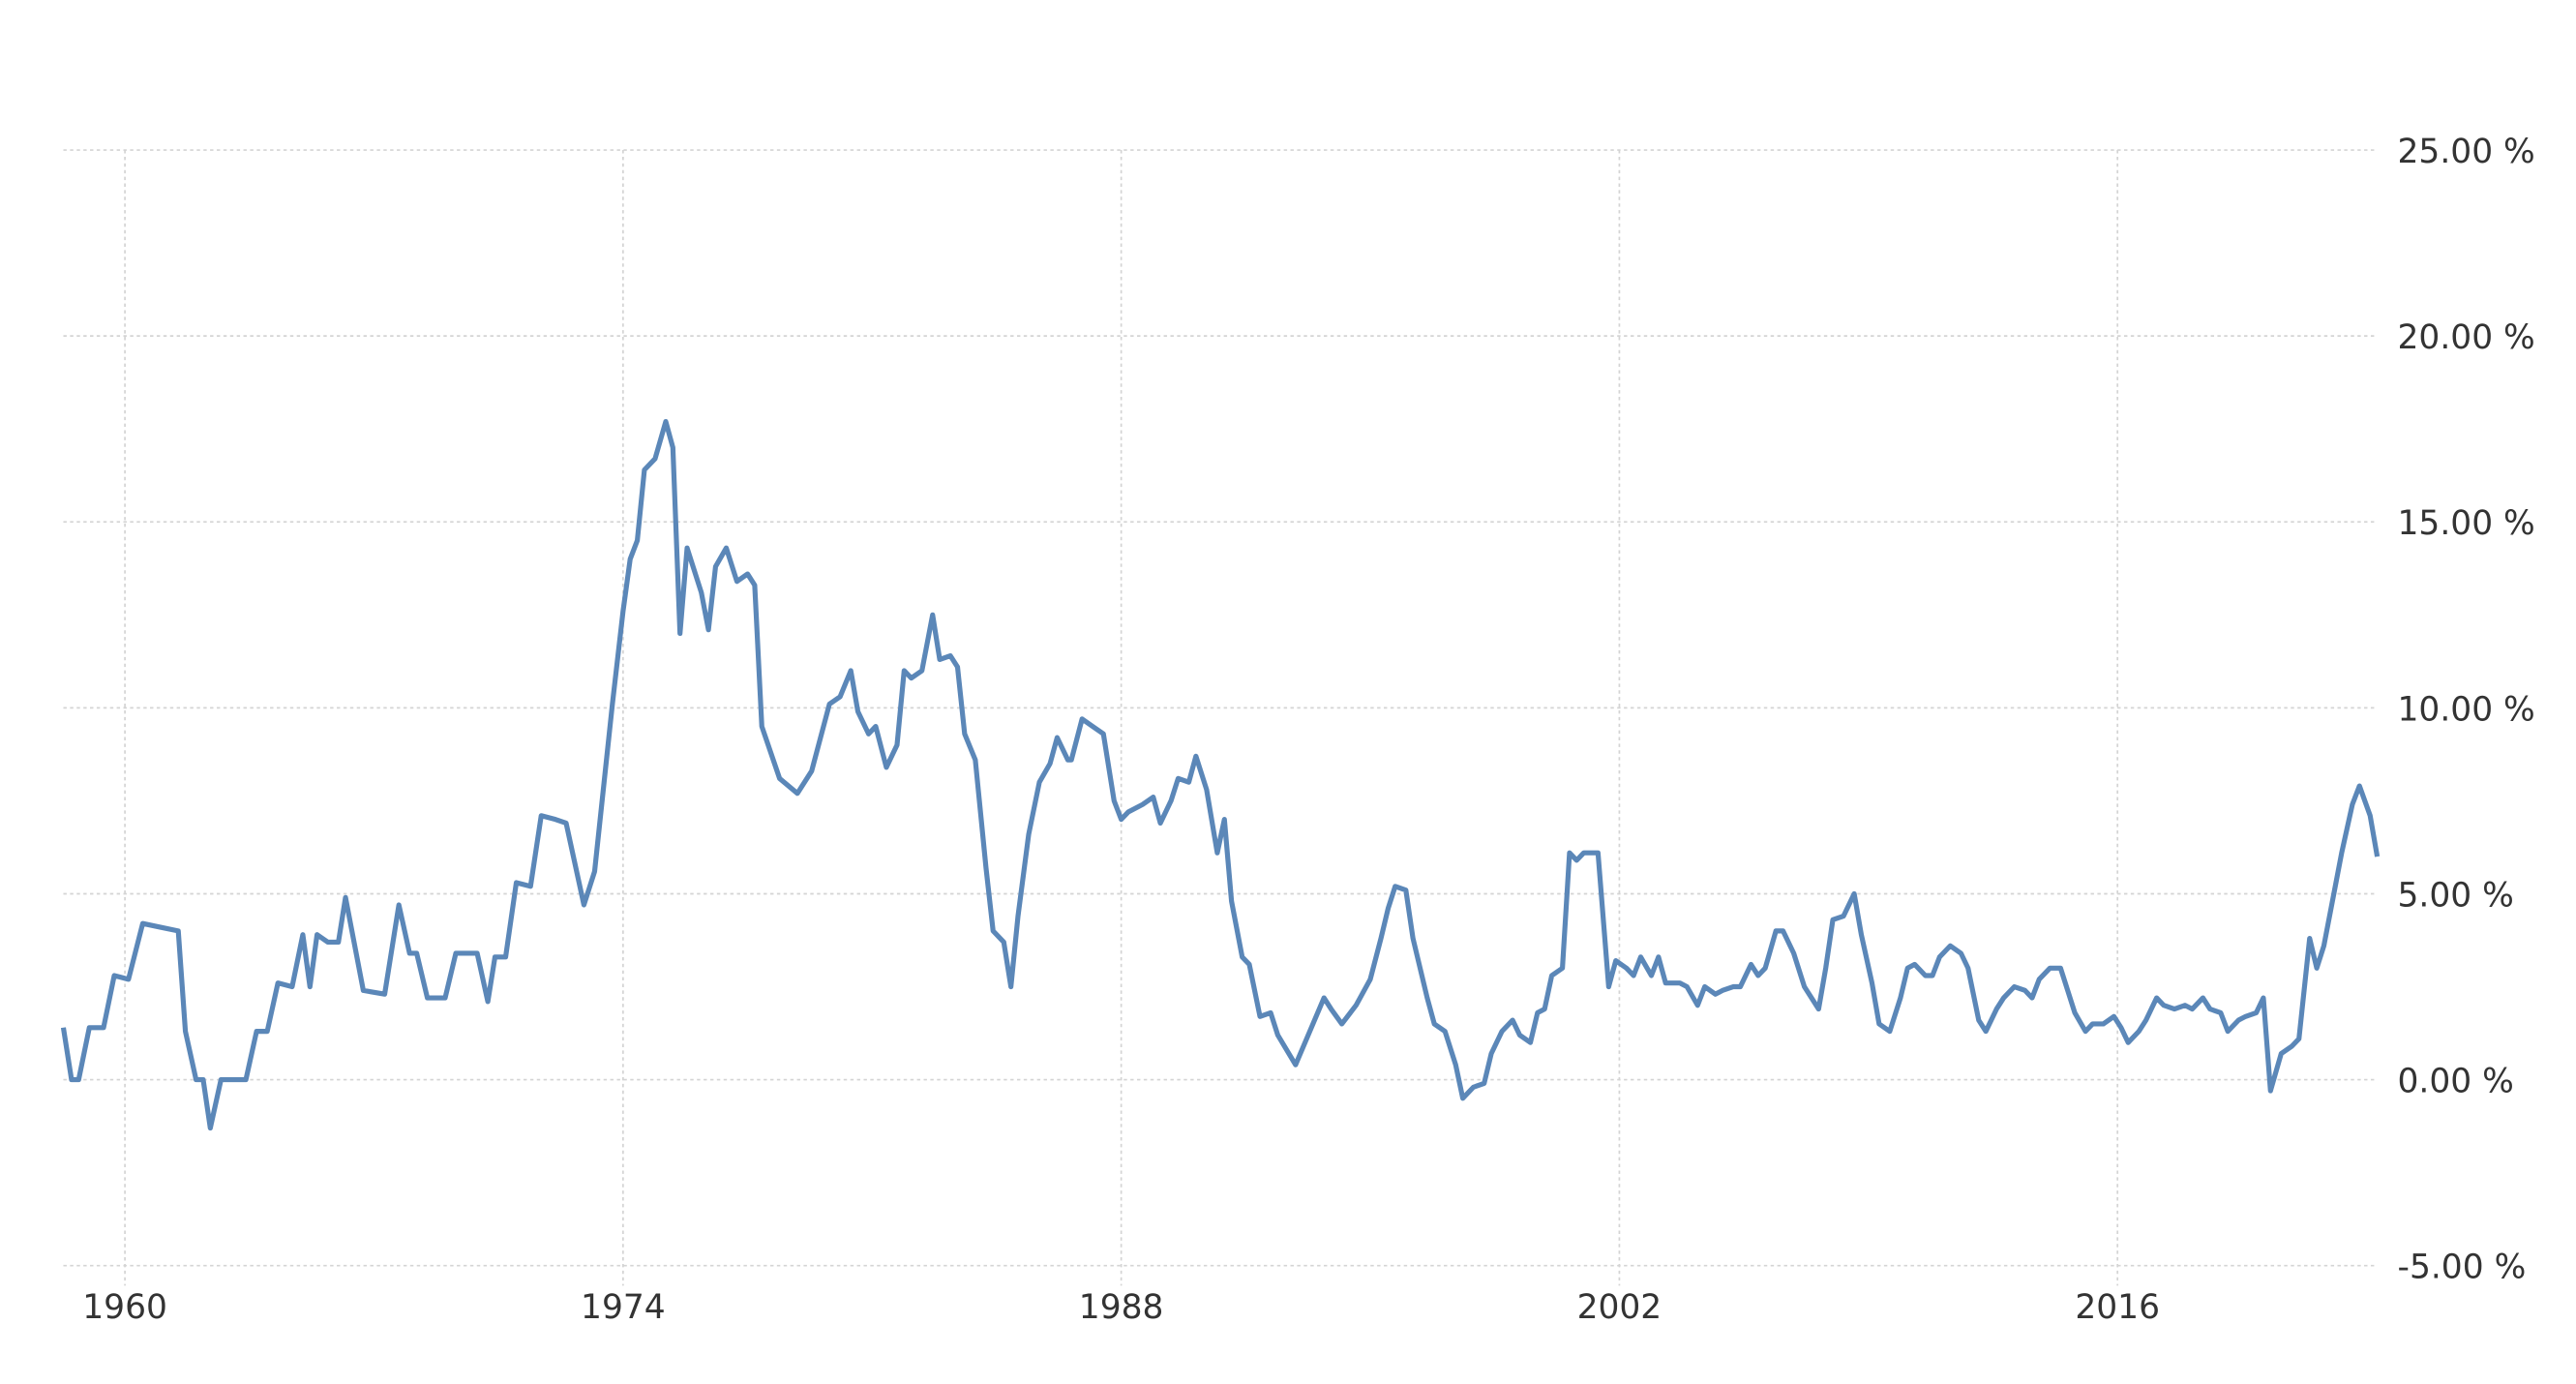 The image size is (2576, 1384). Describe the element at coordinates (2466, 523) in the screenshot. I see `y-tick-label: 15.00 %` at that location.